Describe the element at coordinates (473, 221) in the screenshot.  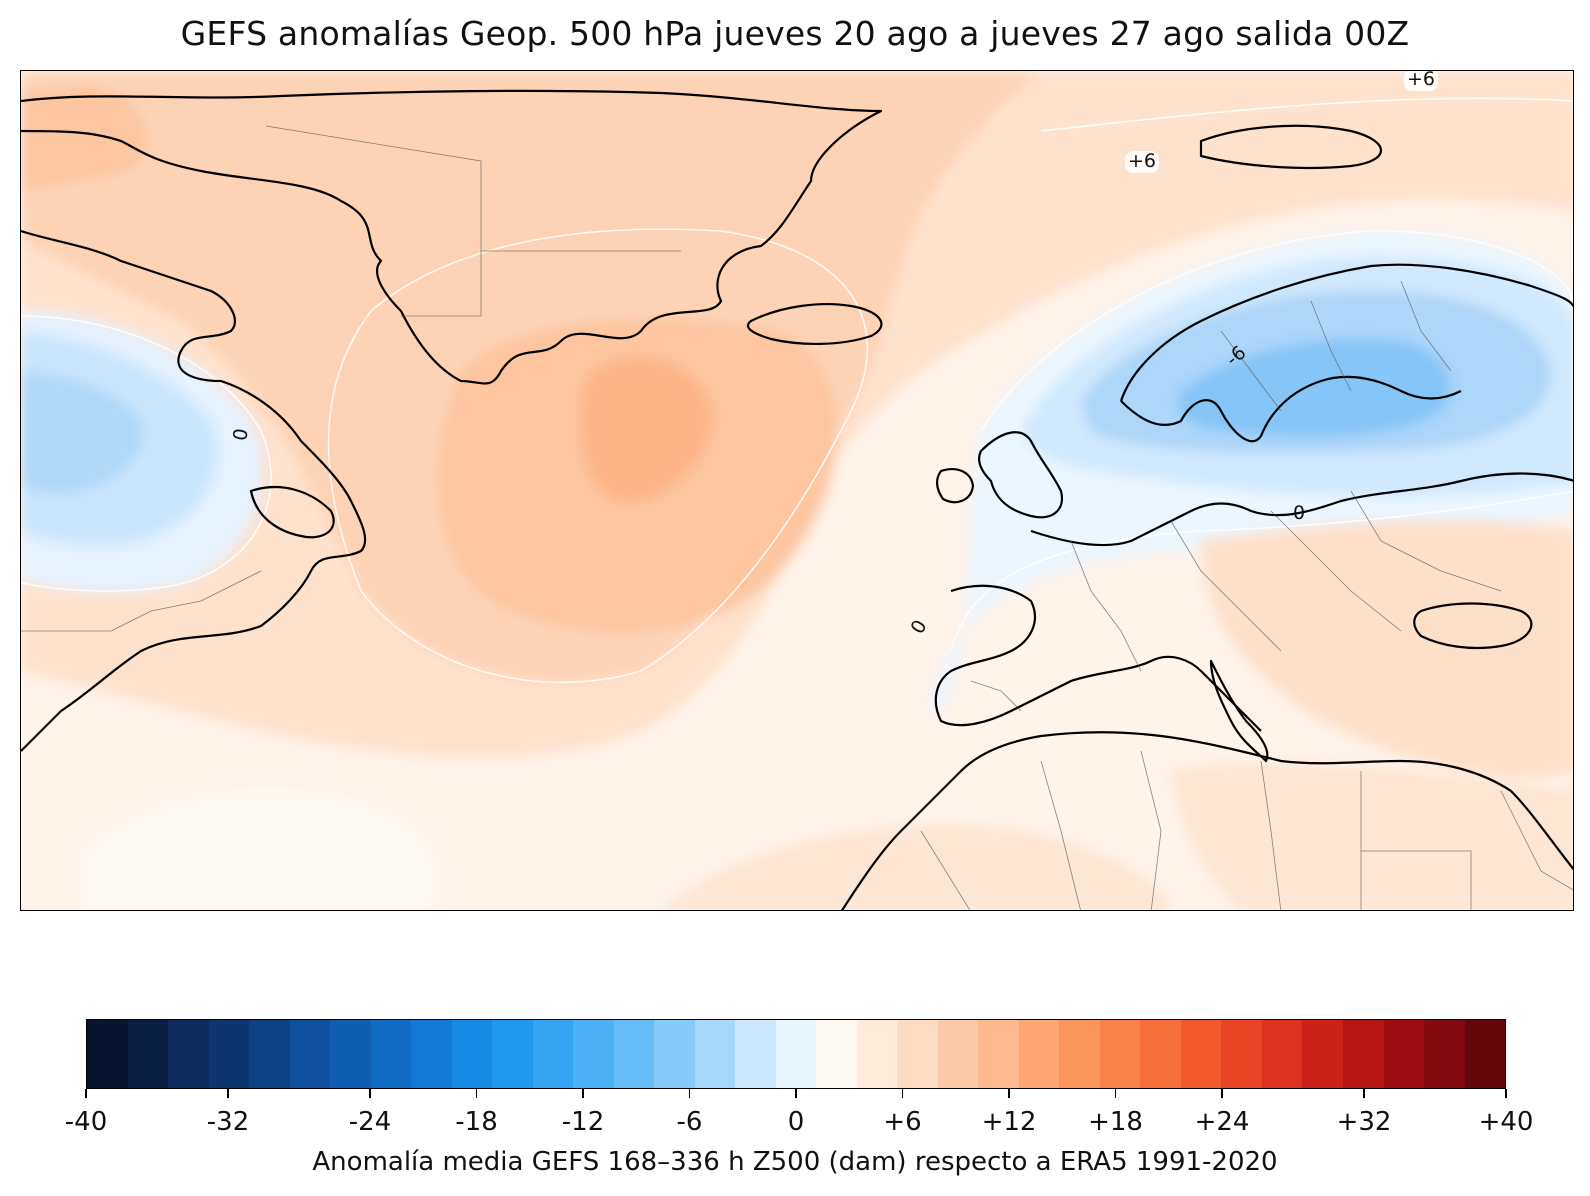
I see `border-greenland-admin` at that location.